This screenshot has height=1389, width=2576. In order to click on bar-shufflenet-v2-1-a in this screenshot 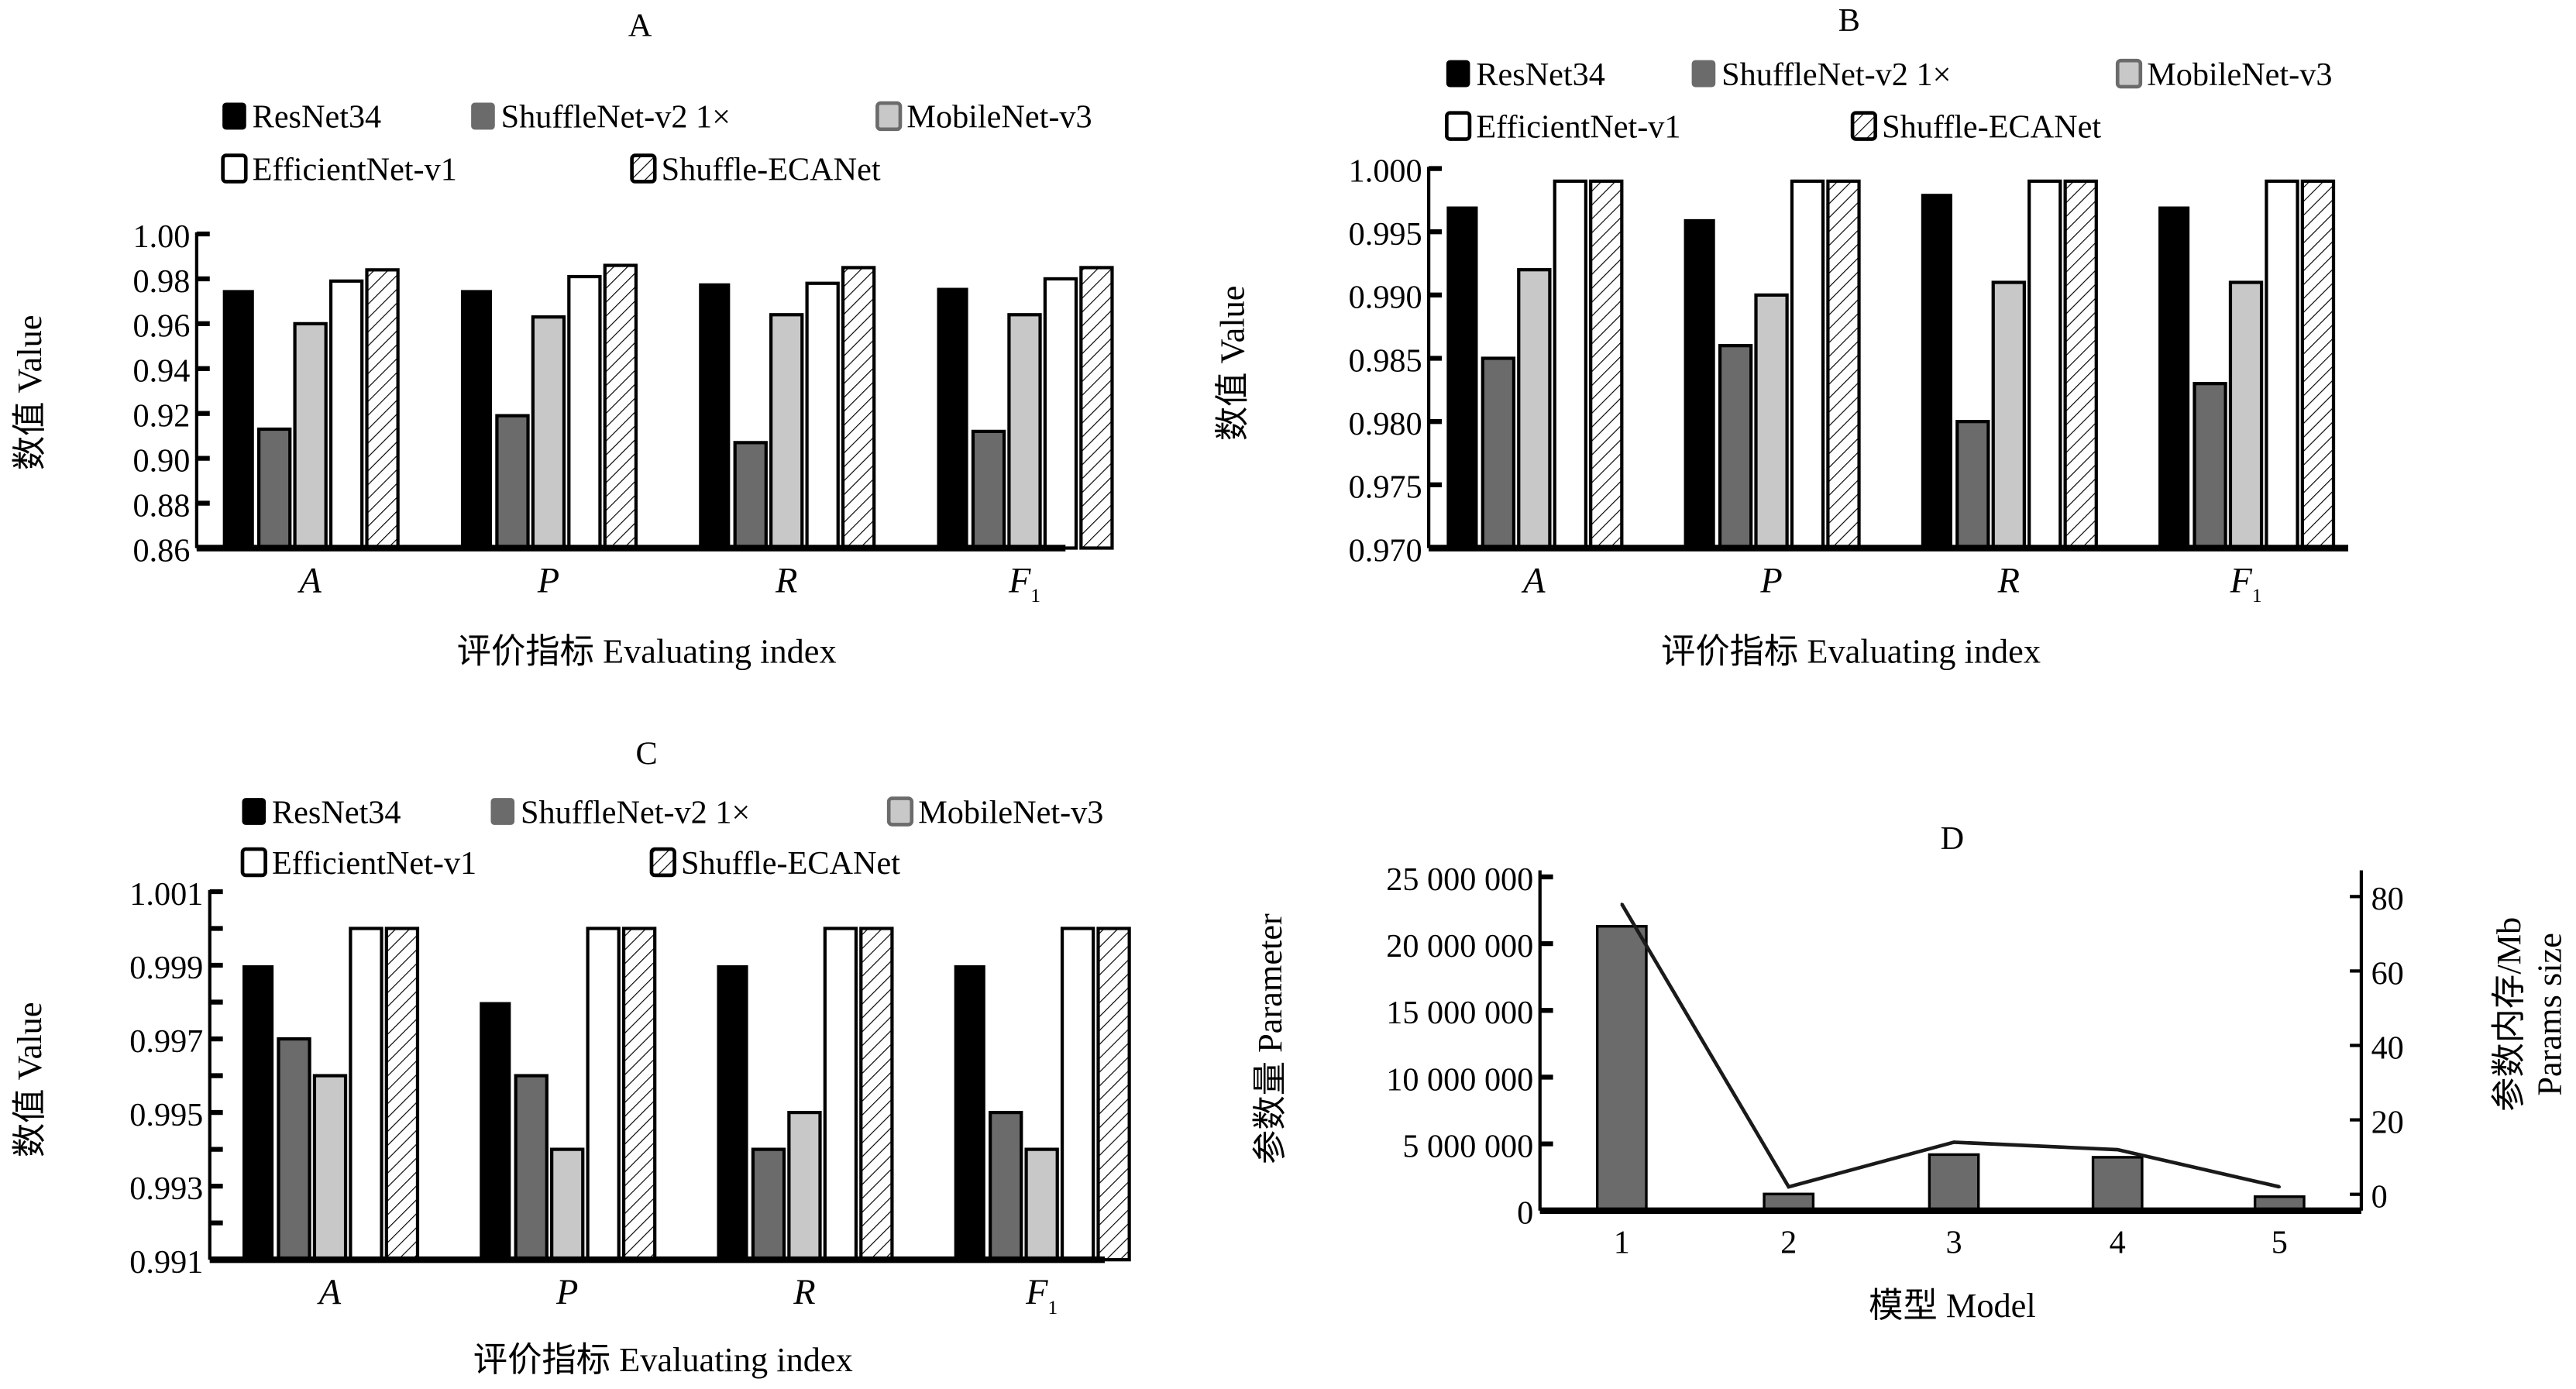, I will do `click(294, 1149)`.